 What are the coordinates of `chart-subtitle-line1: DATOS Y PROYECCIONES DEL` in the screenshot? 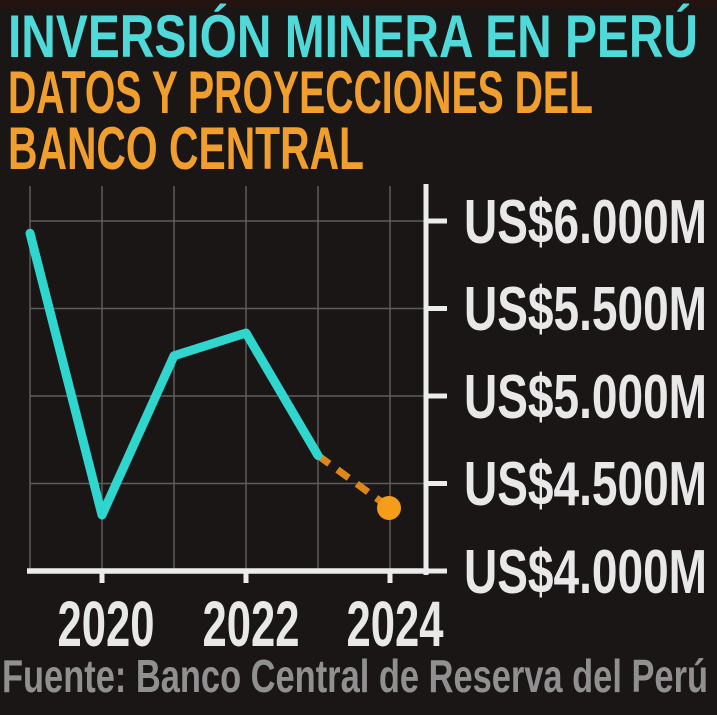 It's located at (300, 92).